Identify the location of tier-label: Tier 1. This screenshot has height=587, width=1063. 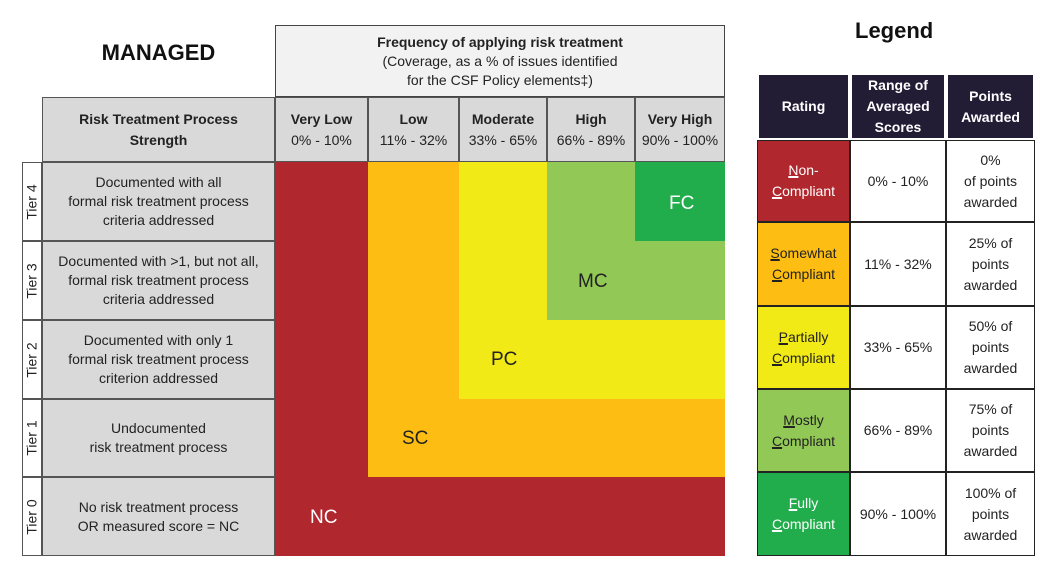
(32, 438).